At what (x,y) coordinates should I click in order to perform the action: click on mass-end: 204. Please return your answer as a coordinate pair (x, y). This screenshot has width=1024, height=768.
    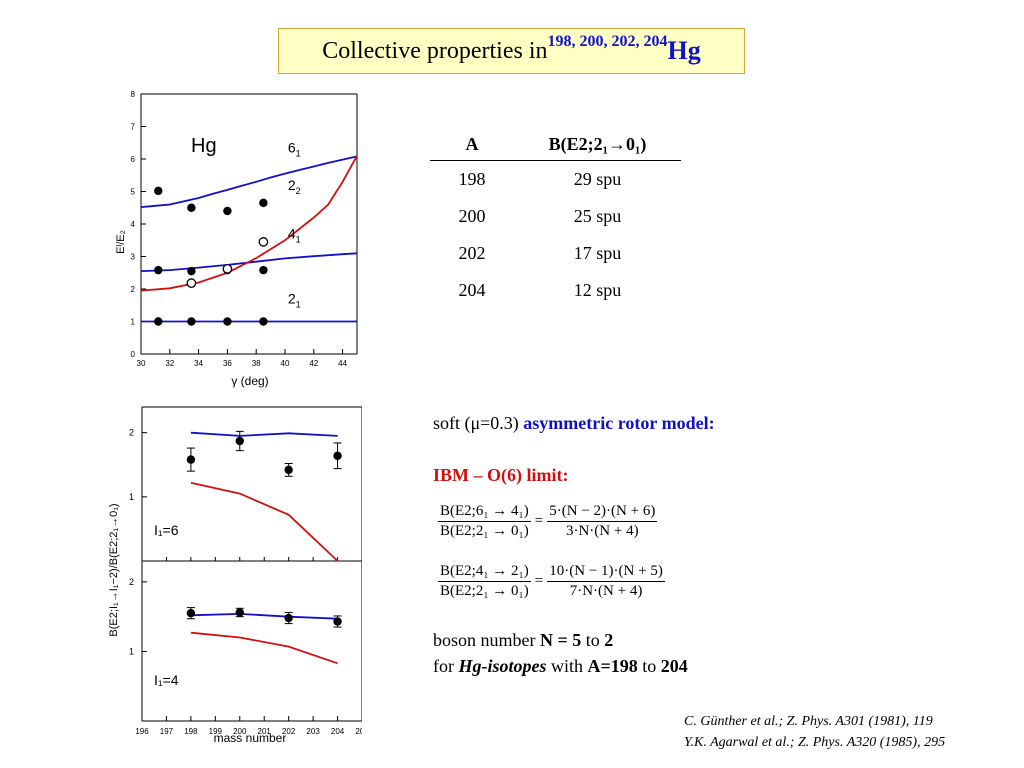
    Looking at the image, I should click on (674, 666).